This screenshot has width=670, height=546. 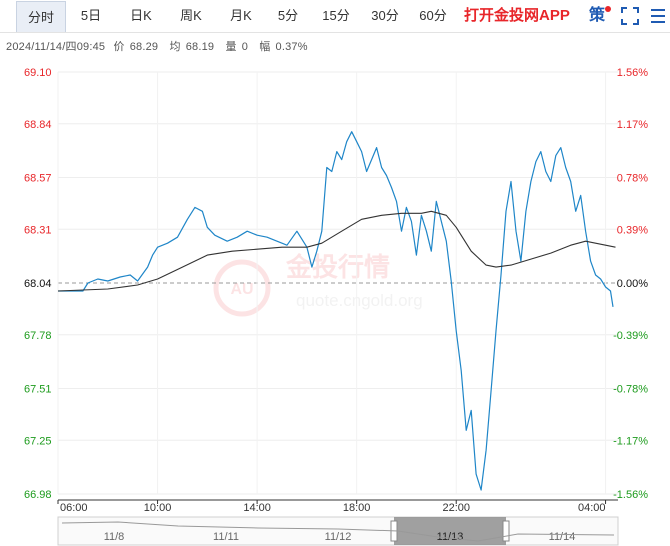 What do you see at coordinates (38, 230) in the screenshot?
I see `y-tick-left-label: 68.31` at bounding box center [38, 230].